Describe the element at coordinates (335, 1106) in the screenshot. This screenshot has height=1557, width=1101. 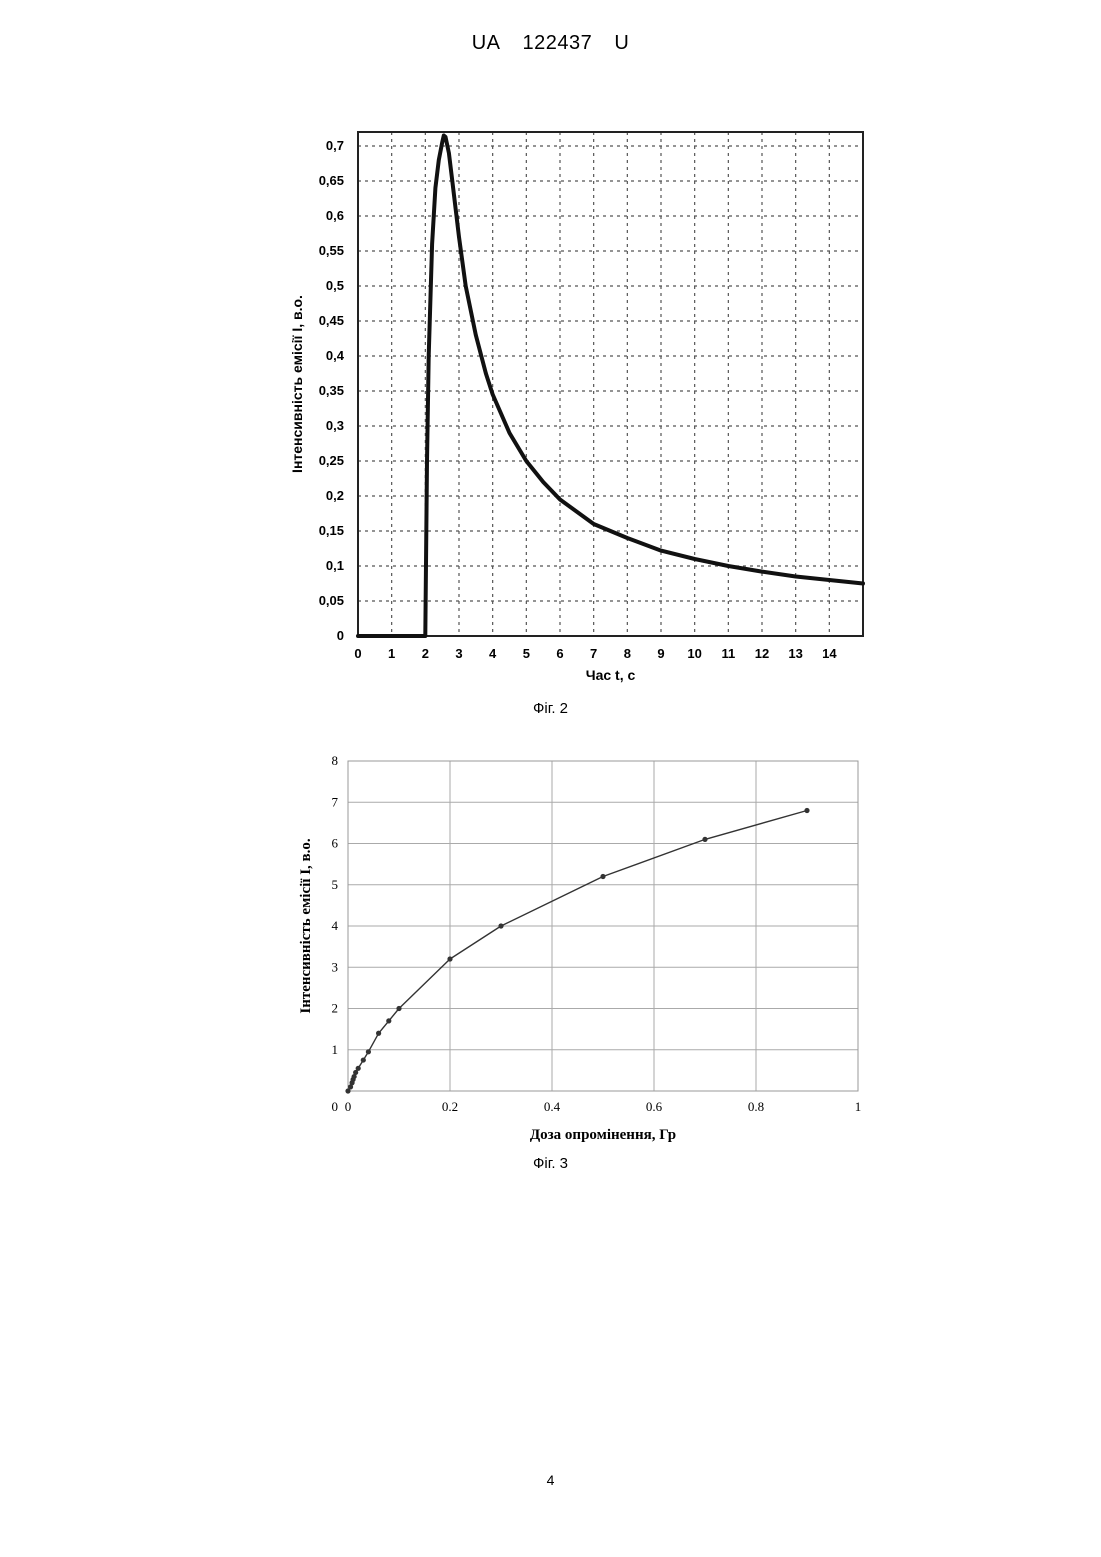
I see `origin-tick-label: 0` at that location.